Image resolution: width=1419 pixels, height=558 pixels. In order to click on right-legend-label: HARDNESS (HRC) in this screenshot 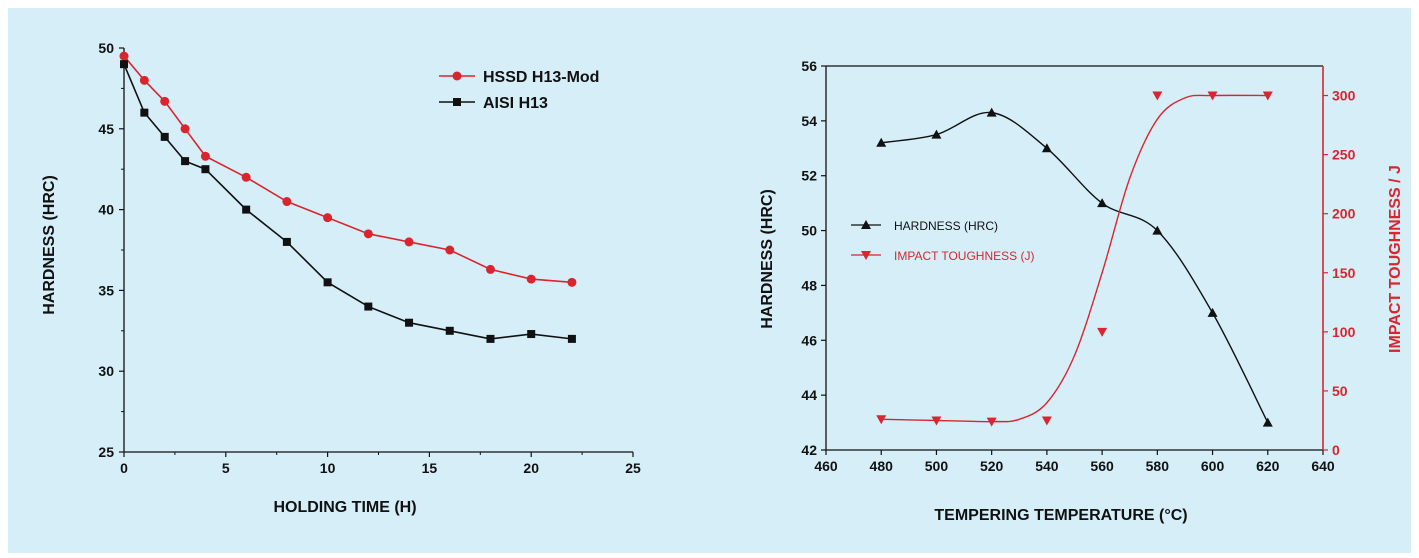, I will do `click(946, 226)`.